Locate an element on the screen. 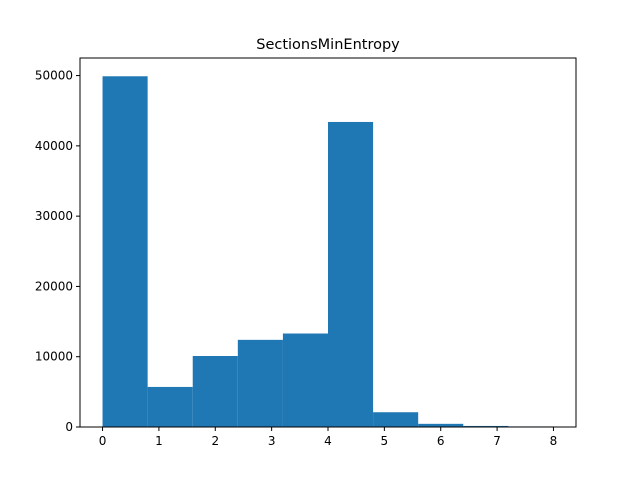  x-axis: 0 1 2 3 4 5 6 7 8 is located at coordinates (328, 437).